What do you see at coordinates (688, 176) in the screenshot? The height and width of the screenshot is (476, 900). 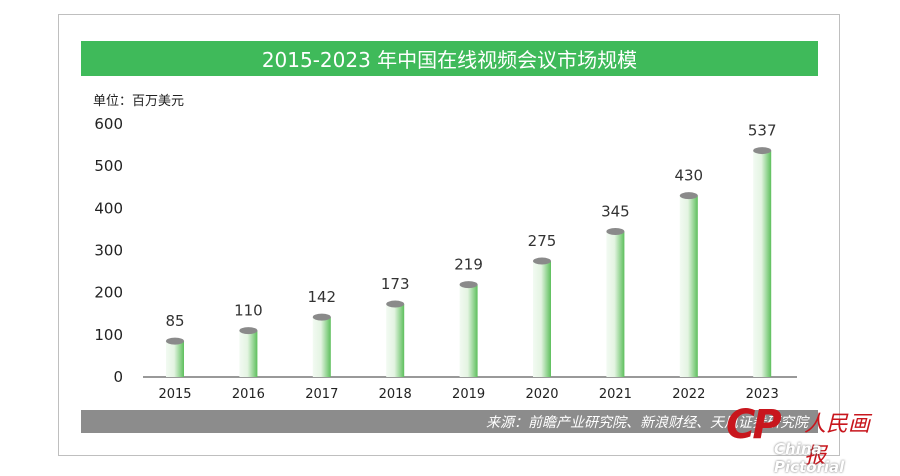 I see `data-label: 430` at bounding box center [688, 176].